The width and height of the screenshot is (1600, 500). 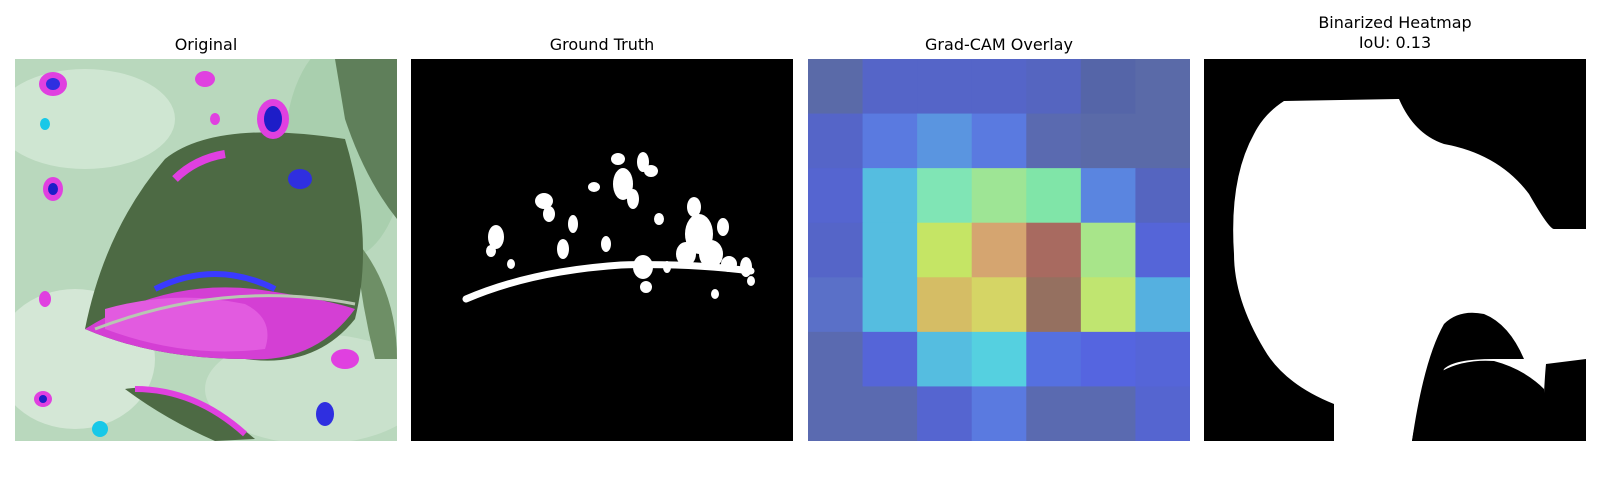 What do you see at coordinates (1395, 22) in the screenshot?
I see `binarized-title-line: Binarized Heatmap` at bounding box center [1395, 22].